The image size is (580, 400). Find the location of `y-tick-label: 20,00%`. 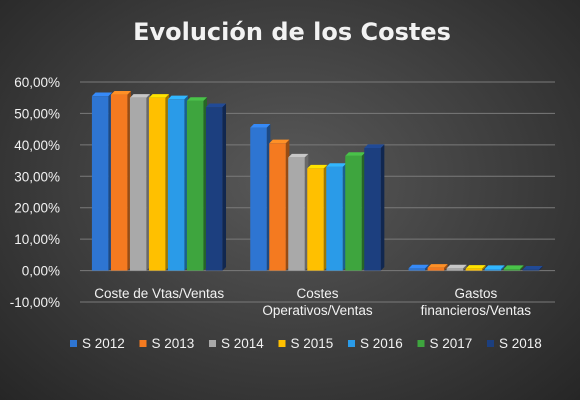

y-tick-label: 20,00% is located at coordinates (37, 208).